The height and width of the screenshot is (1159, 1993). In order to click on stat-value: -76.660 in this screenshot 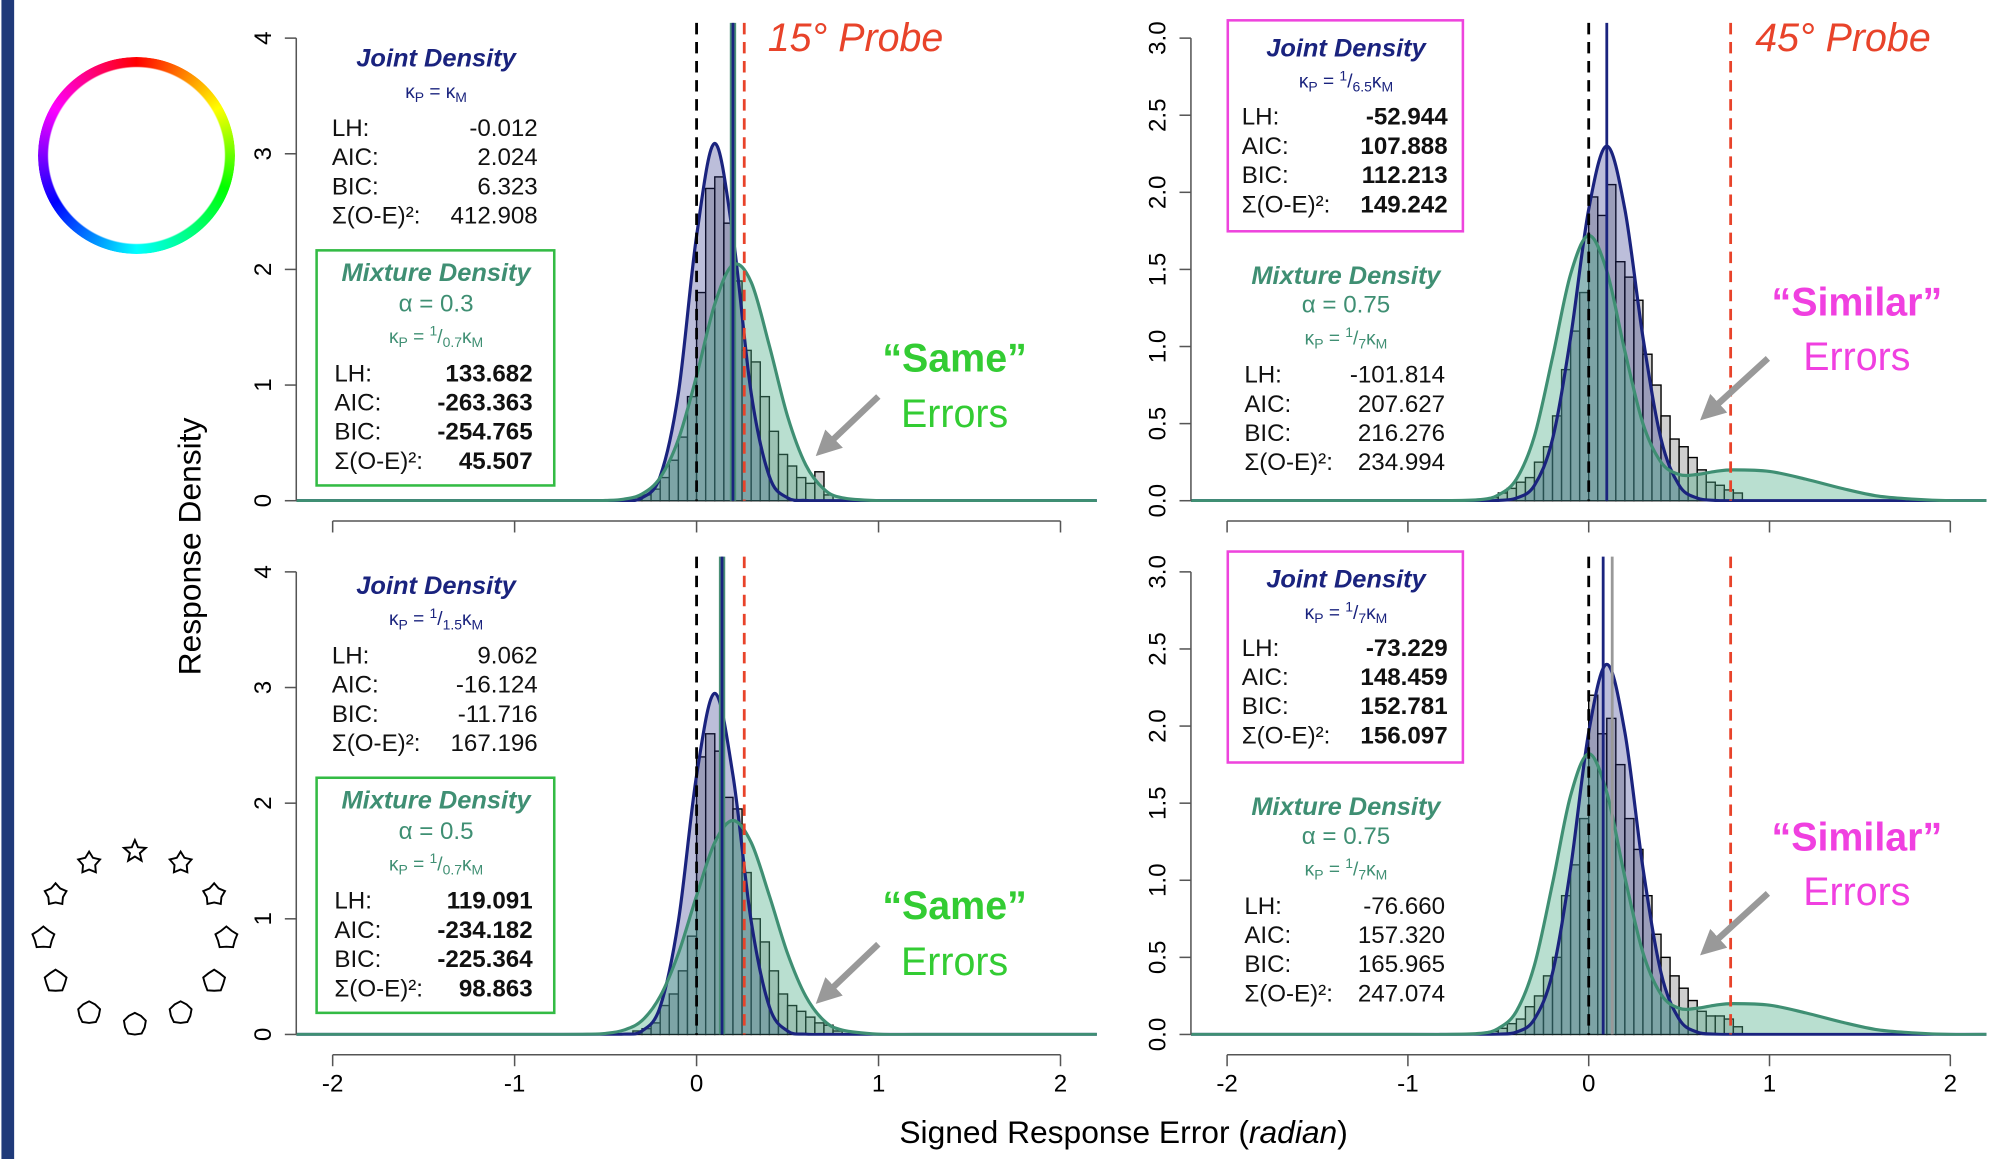, I will do `click(1404, 906)`.